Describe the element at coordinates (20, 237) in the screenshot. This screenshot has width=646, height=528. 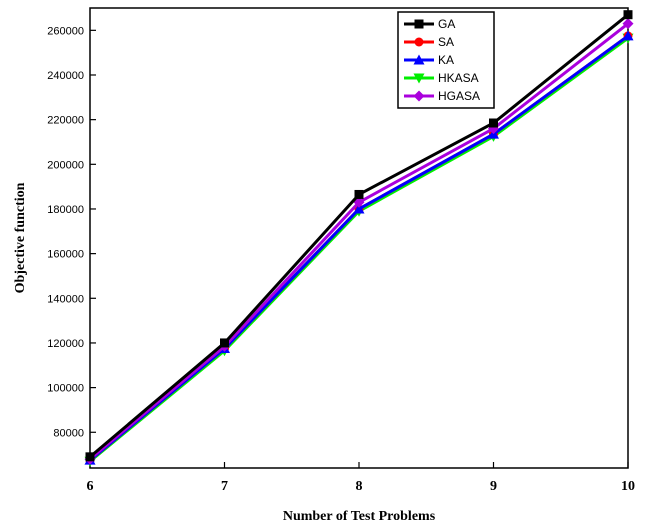
I see `y-axis-title: Objective function` at that location.